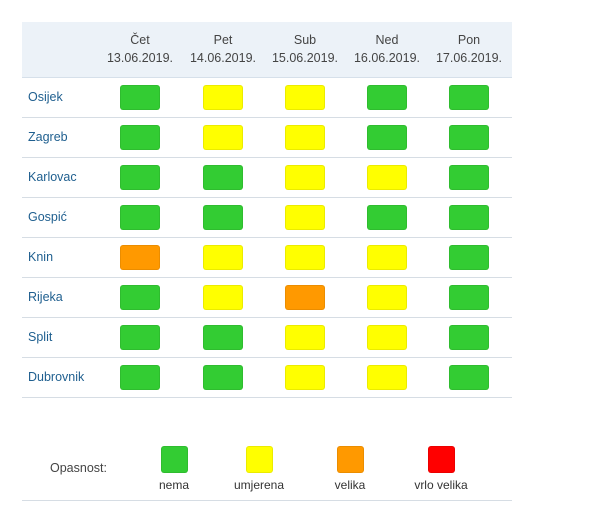  Describe the element at coordinates (305, 49) in the screenshot. I see `day-header: Sub 15.06.2019.` at that location.